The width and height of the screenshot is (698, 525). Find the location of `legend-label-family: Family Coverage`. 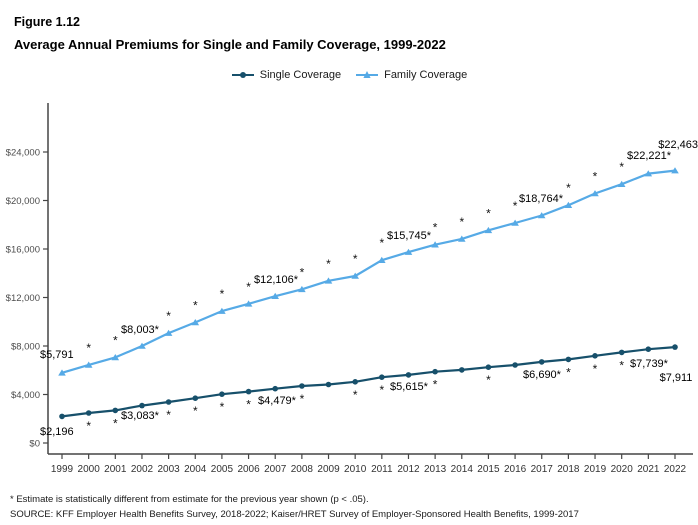

legend-label-family: Family Coverage is located at coordinates (426, 75).